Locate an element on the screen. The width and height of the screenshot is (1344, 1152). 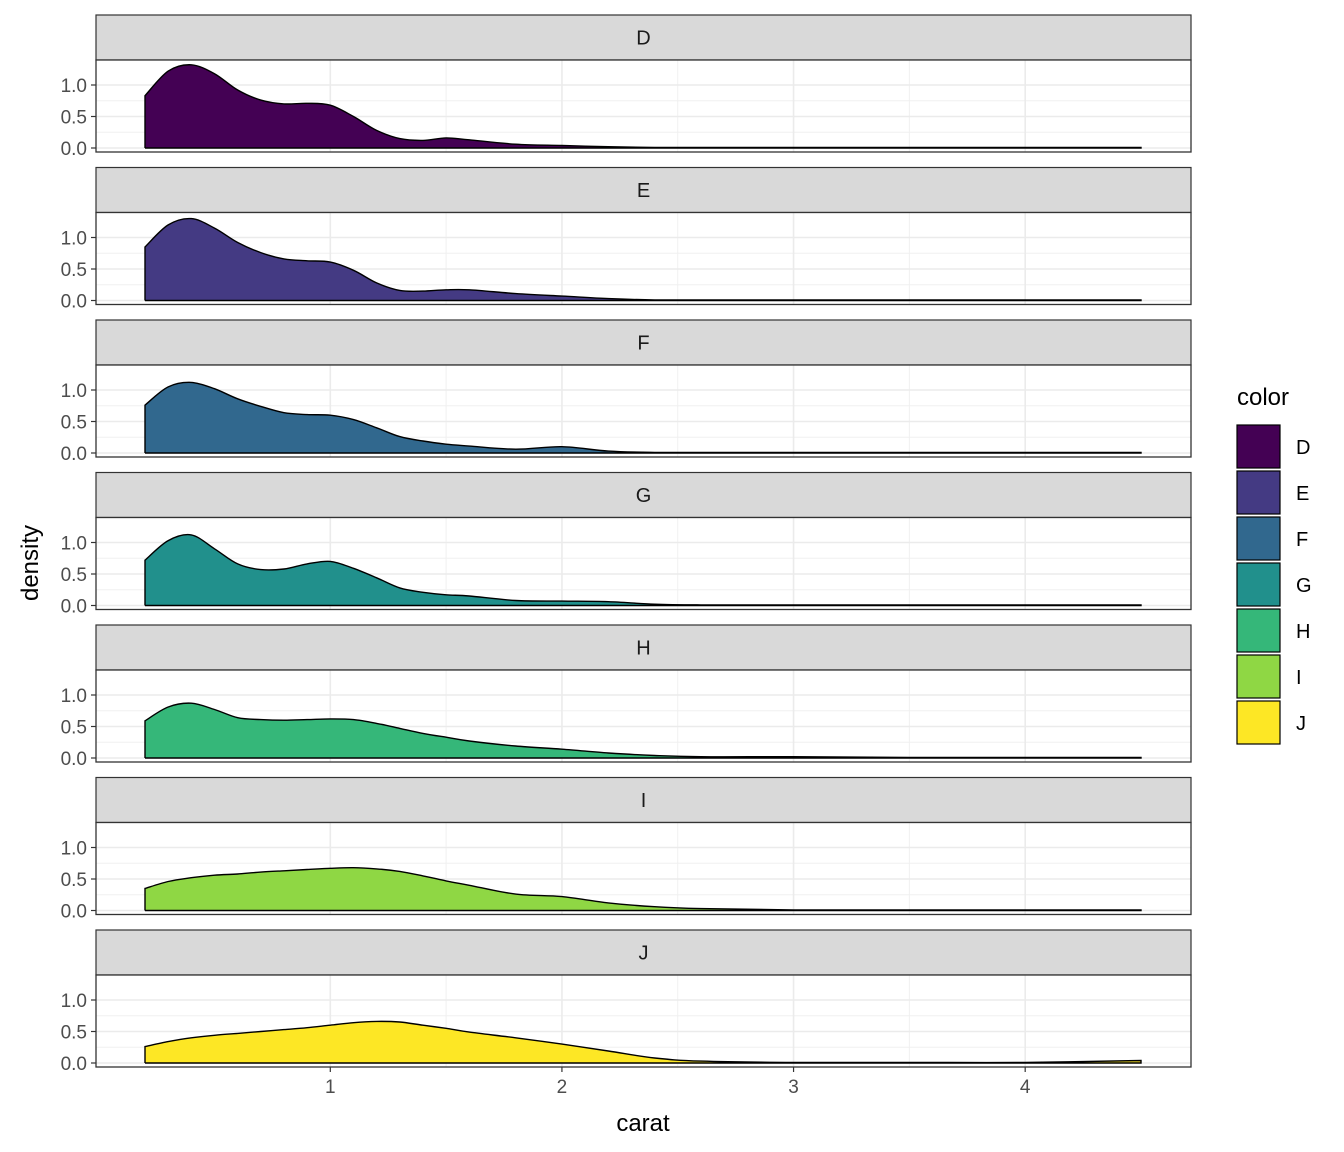
facet-D: D 0.0 0.5 1.0 is located at coordinates (626, 87).